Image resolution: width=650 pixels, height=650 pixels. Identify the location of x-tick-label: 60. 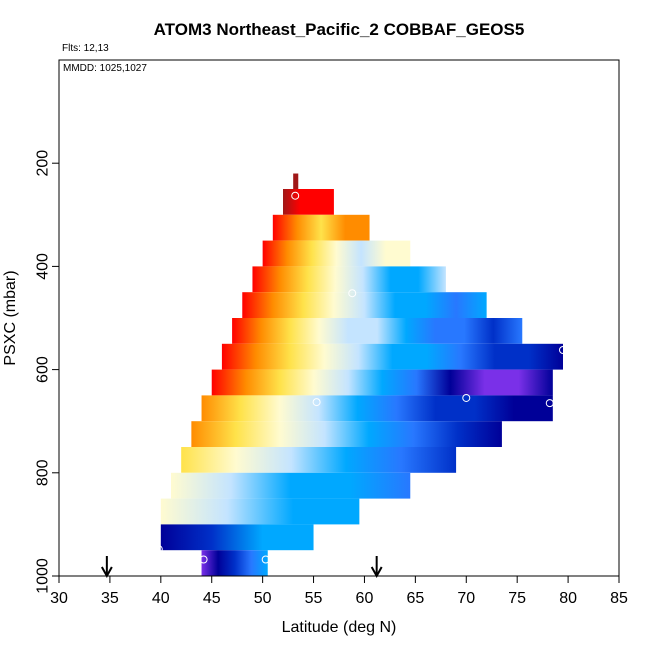
(365, 598).